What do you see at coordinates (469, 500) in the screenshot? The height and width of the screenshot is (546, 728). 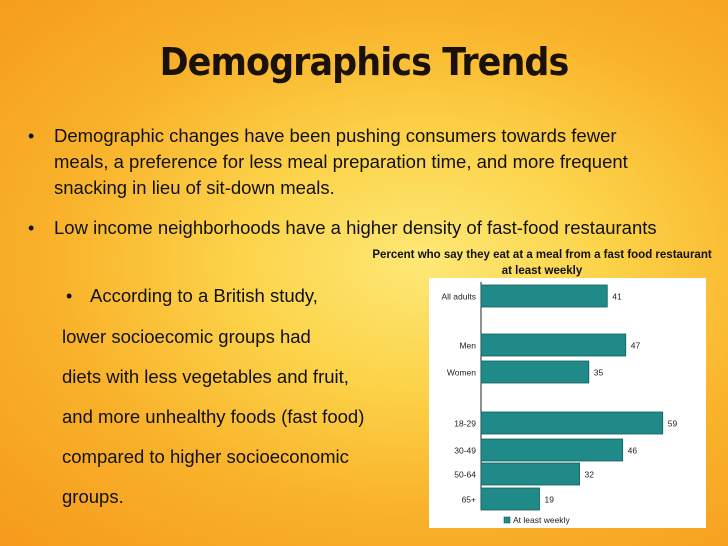 I see `category-label: 65+` at bounding box center [469, 500].